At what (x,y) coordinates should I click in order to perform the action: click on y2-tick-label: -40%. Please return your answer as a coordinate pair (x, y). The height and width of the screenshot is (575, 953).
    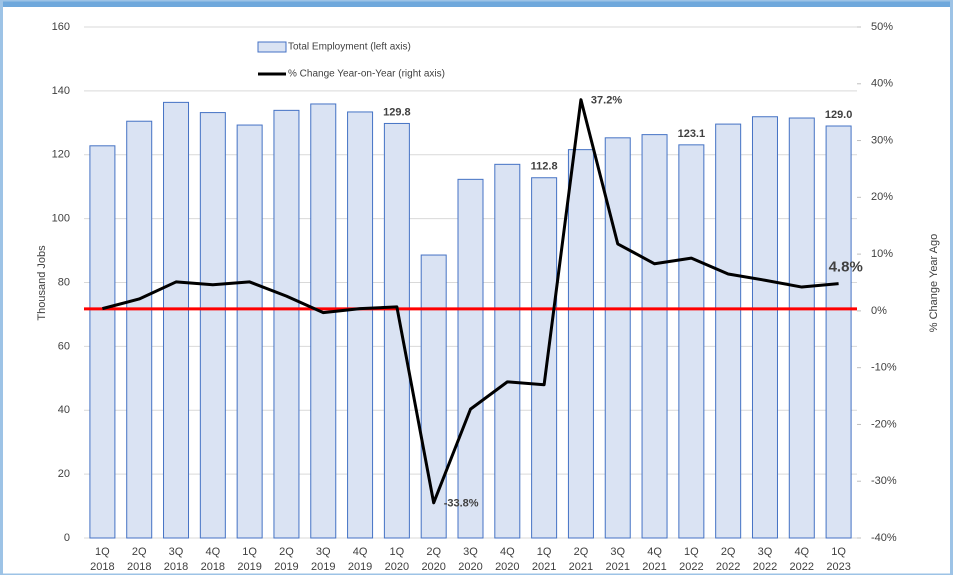
    Looking at the image, I should click on (884, 538).